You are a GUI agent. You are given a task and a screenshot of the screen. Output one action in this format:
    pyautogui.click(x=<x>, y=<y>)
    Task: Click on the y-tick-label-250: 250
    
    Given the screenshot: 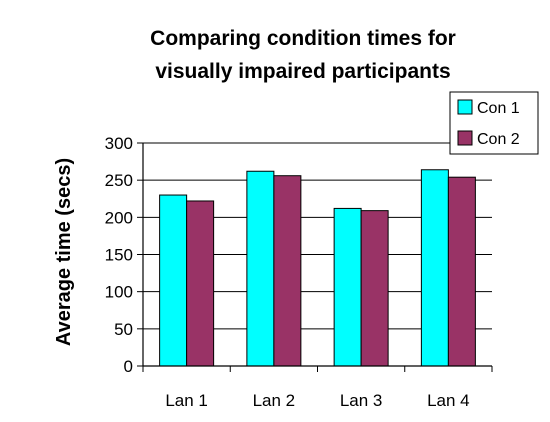 What is the action you would take?
    pyautogui.click(x=119, y=180)
    